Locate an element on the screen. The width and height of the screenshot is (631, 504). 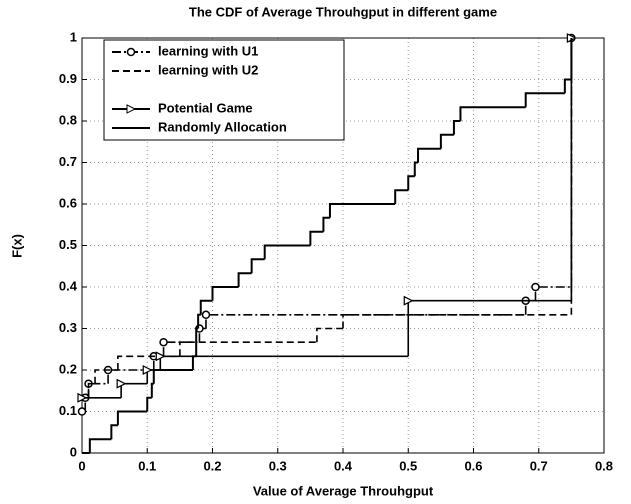
legend-label: learning with U2 is located at coordinates (208, 69).